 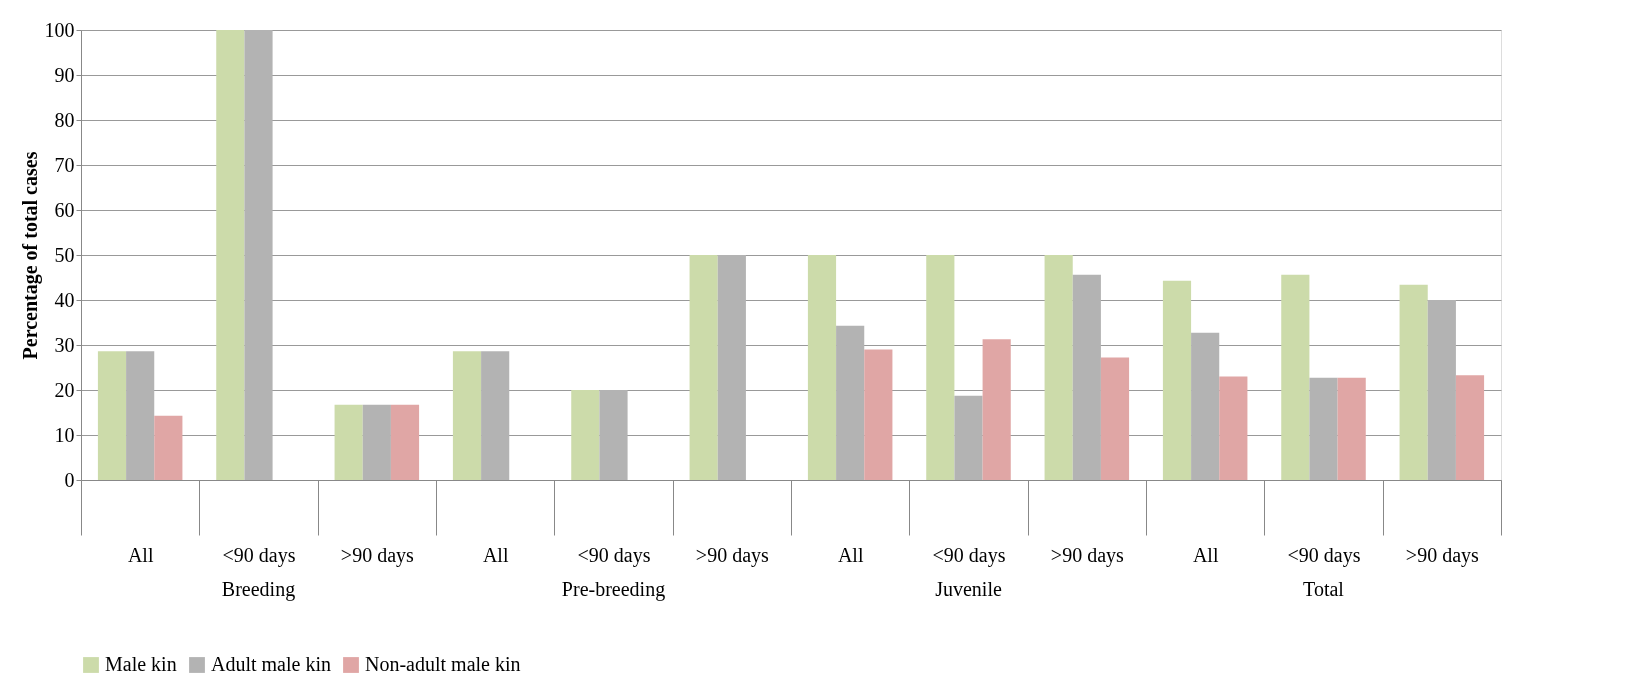 I want to click on y-tick-label: 100, so click(x=59, y=29).